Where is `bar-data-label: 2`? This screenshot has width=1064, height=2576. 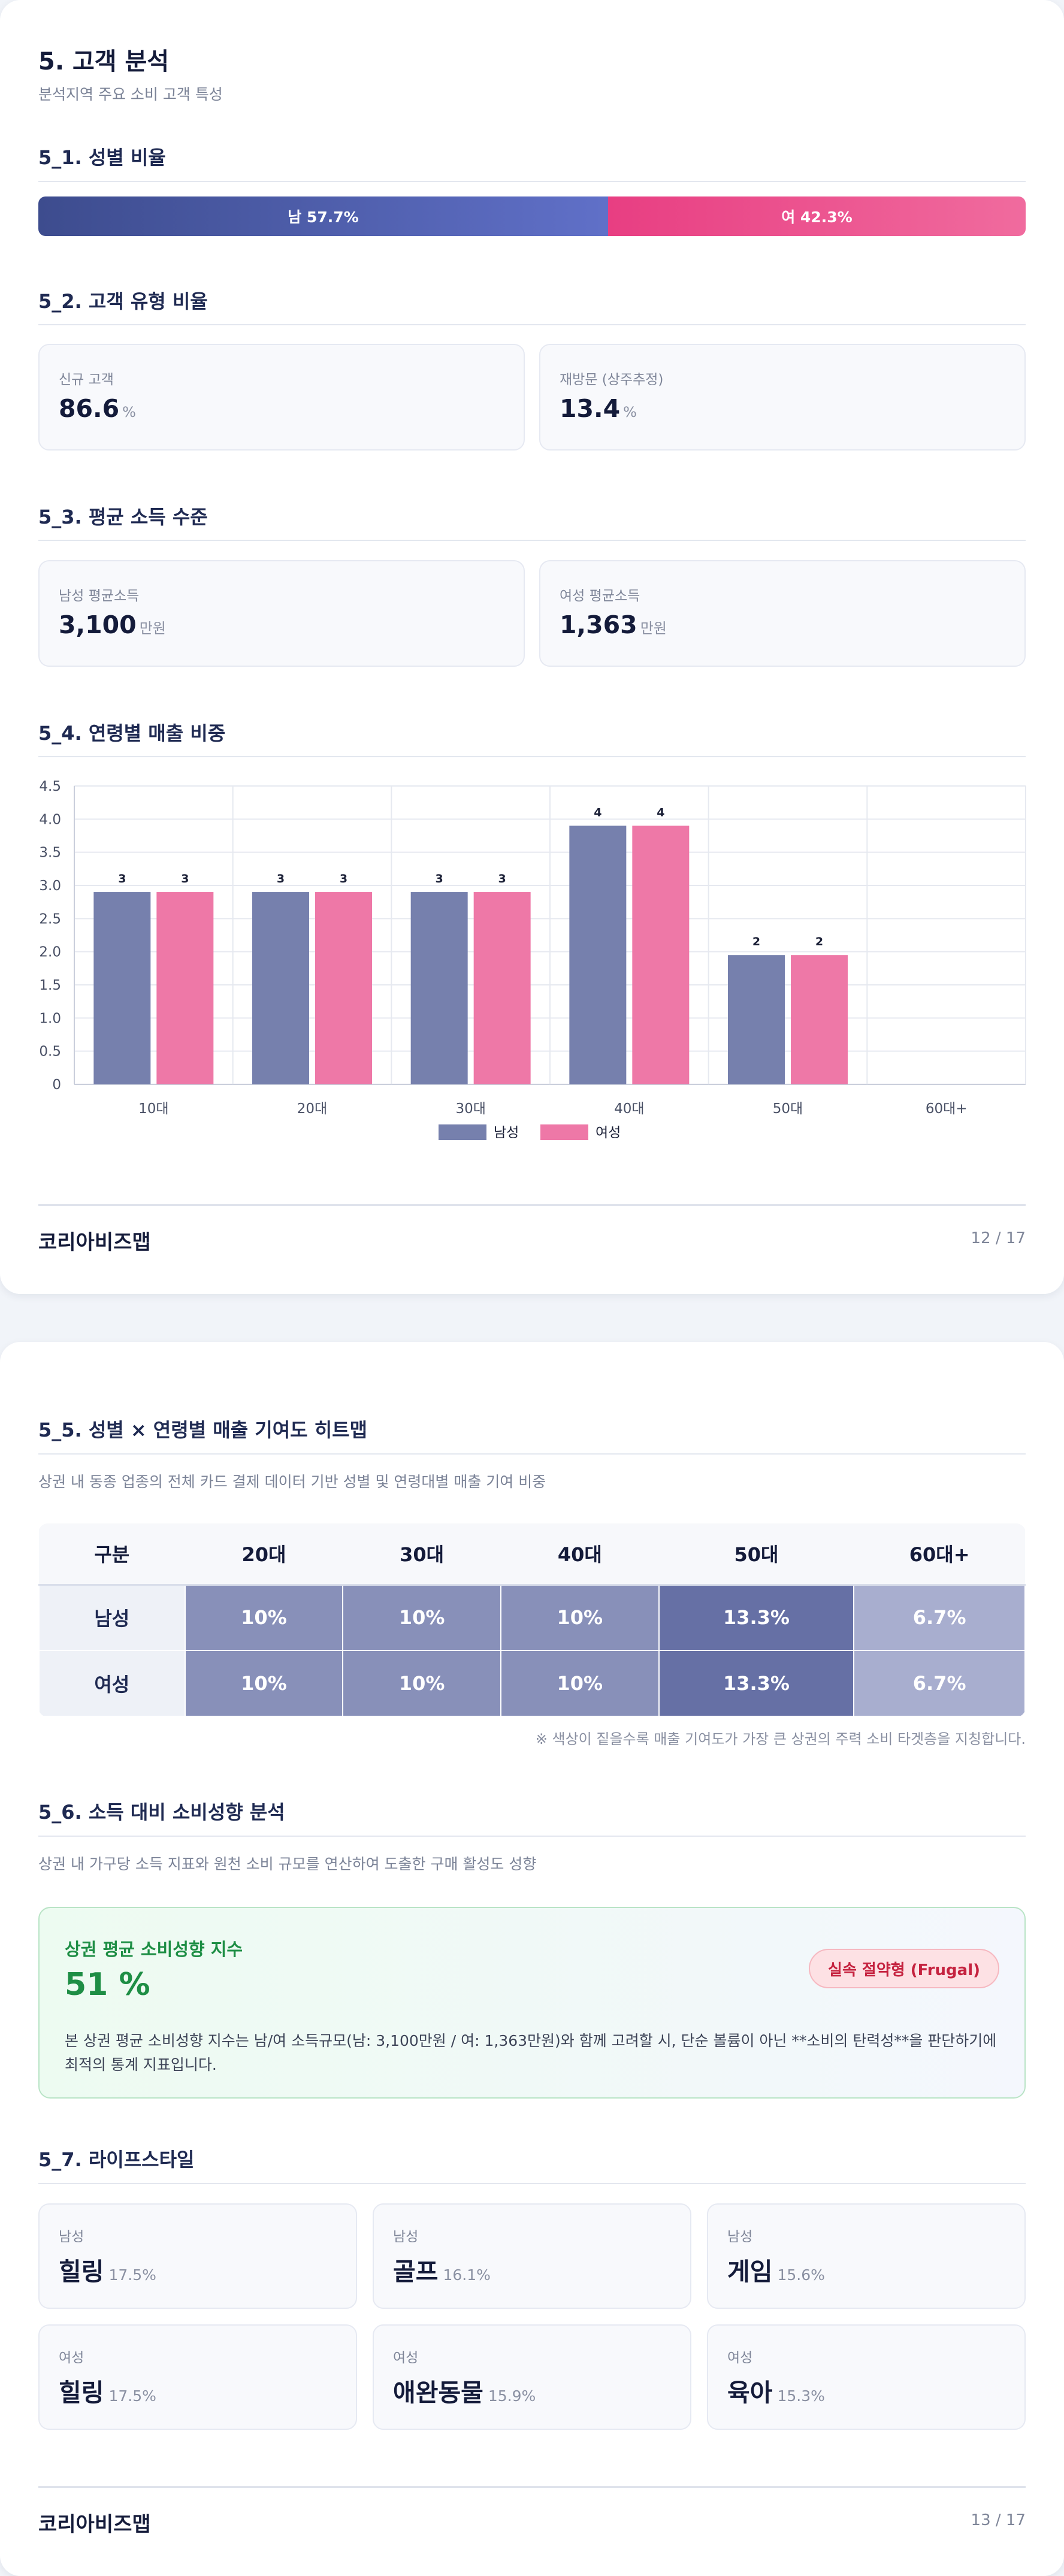
bar-data-label: 2 is located at coordinates (819, 941).